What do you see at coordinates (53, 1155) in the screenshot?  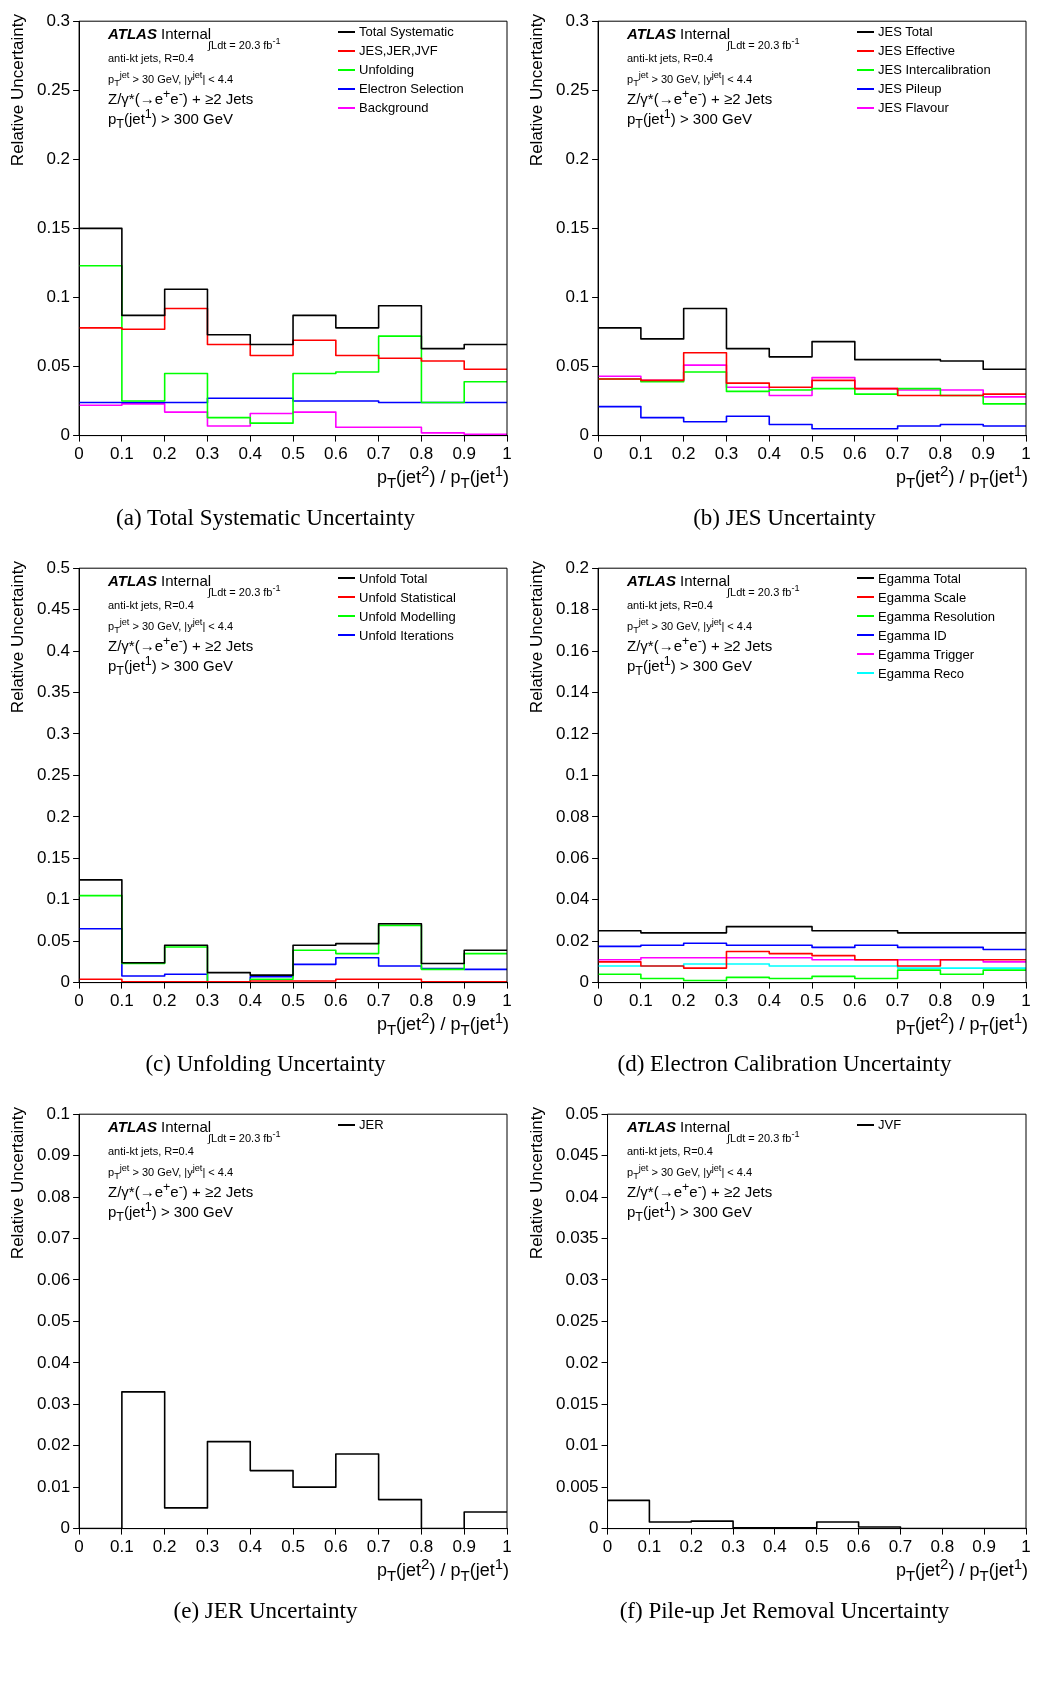 I see `y-tick-label: 0.09` at bounding box center [53, 1155].